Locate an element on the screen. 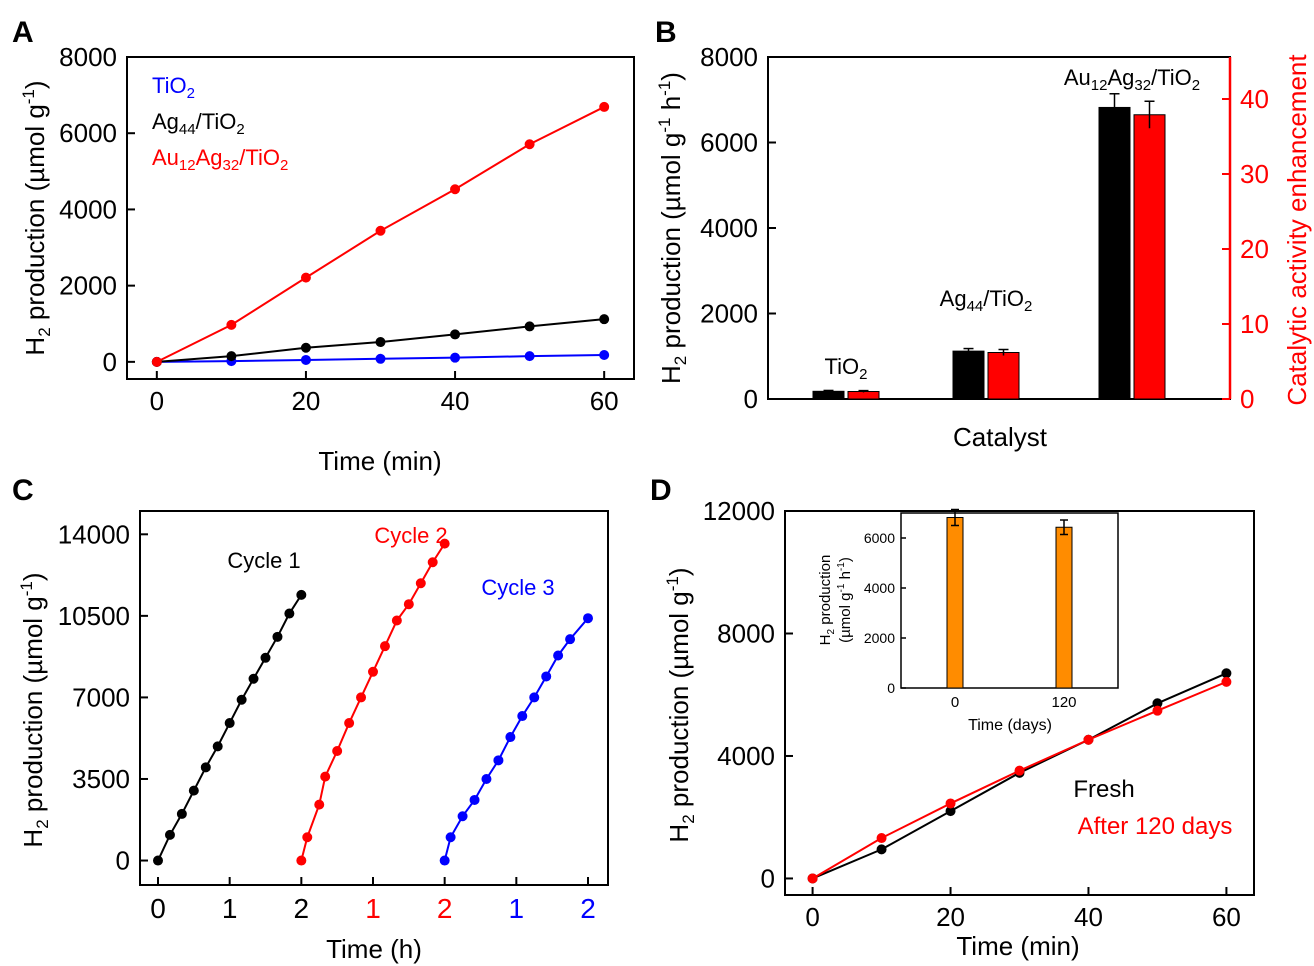 The image size is (1314, 966). inset-bar is located at coordinates (955, 603).